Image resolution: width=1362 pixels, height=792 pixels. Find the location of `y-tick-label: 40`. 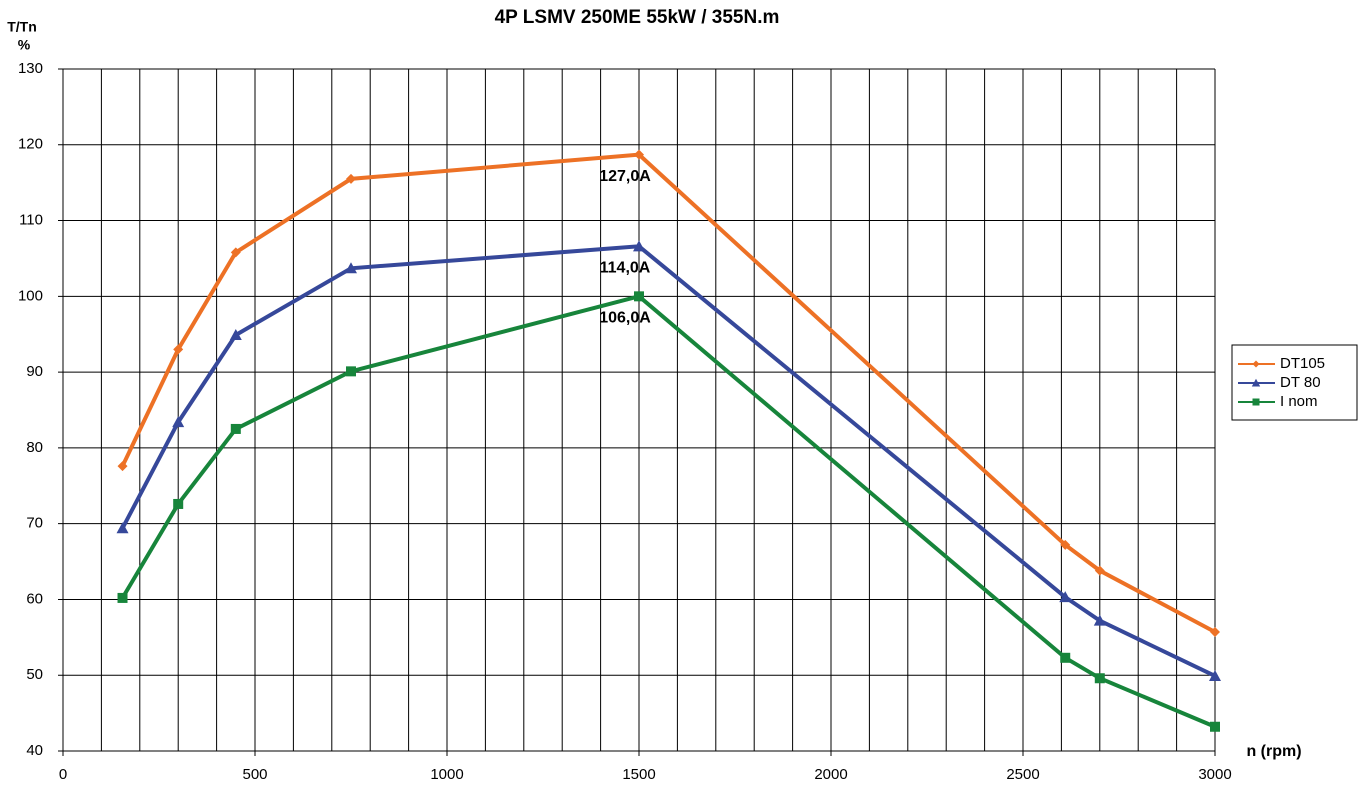

y-tick-label: 40 is located at coordinates (34, 750).